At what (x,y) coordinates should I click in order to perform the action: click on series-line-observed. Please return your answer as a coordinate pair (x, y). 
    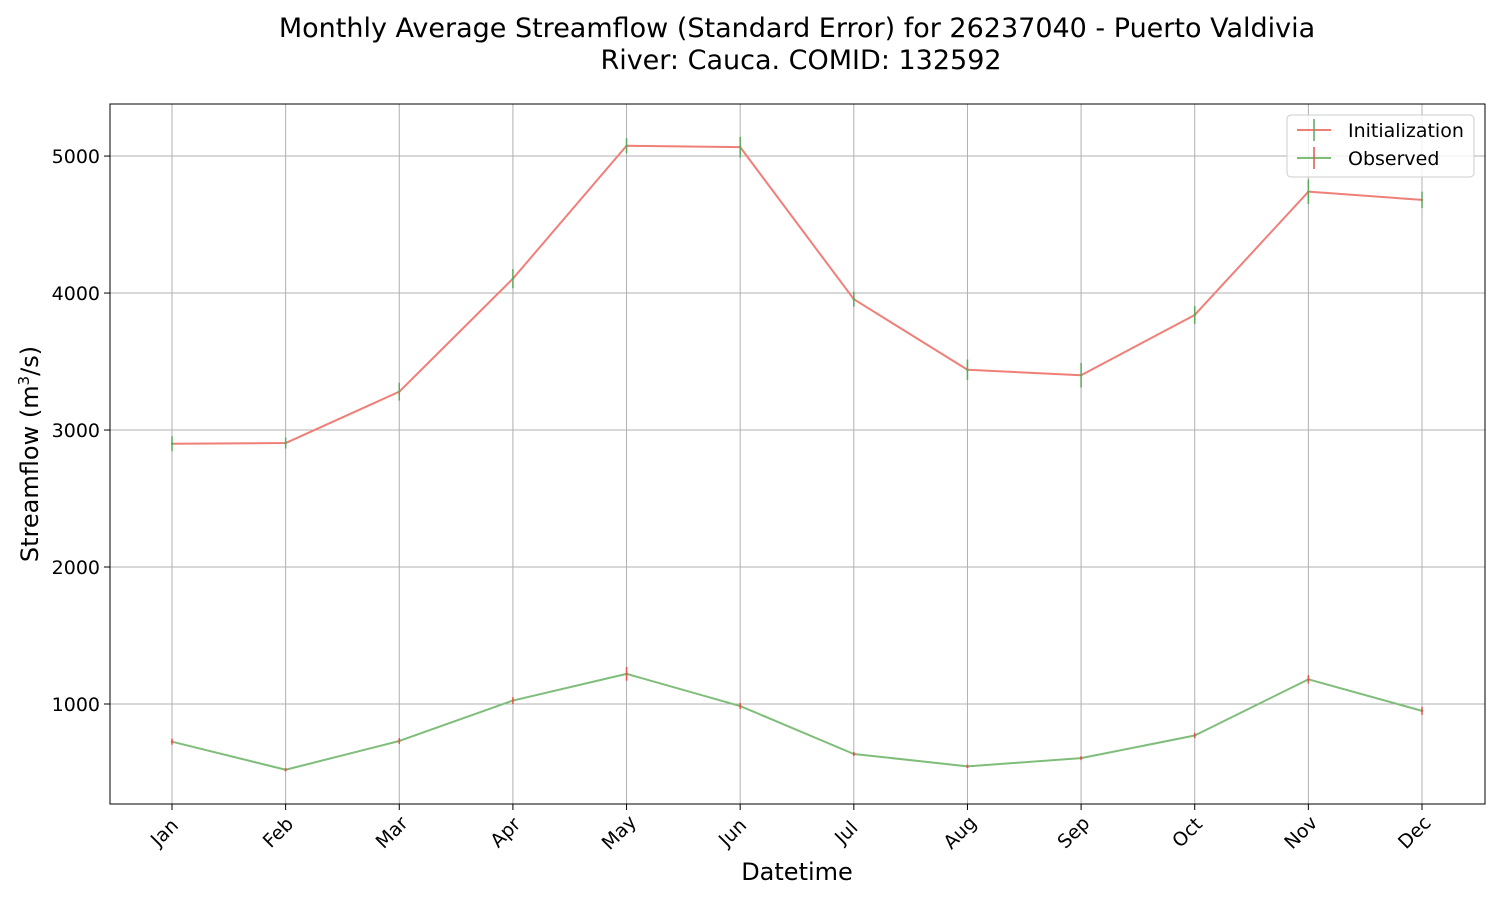
    Looking at the image, I should click on (797, 721).